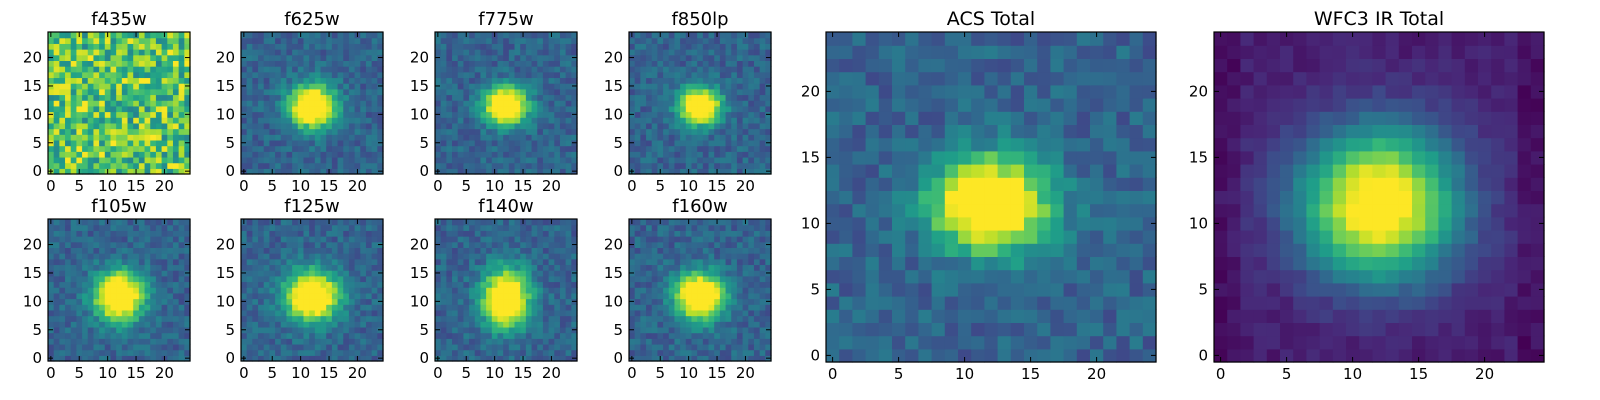 The height and width of the screenshot is (400, 1600). I want to click on x-tick-label: 5, so click(466, 373).